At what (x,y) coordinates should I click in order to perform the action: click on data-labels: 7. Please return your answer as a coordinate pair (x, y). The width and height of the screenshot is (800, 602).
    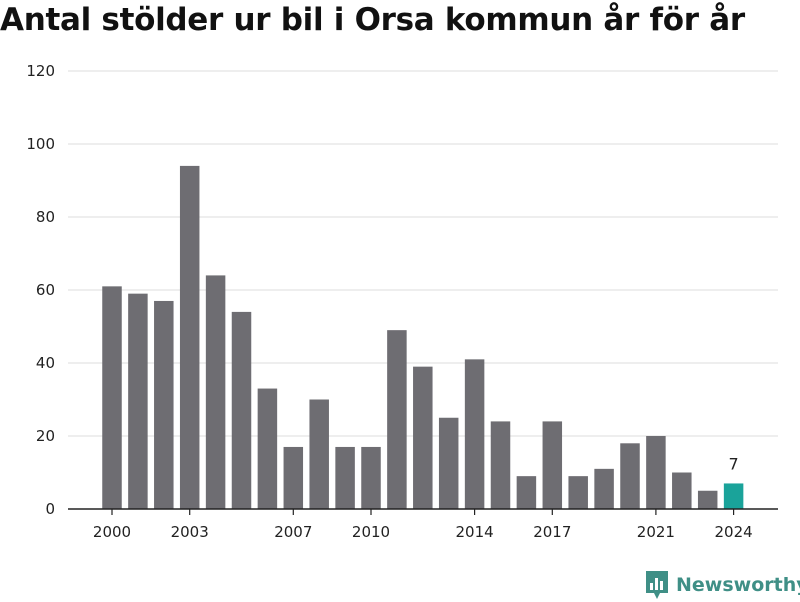
    Looking at the image, I should click on (734, 463).